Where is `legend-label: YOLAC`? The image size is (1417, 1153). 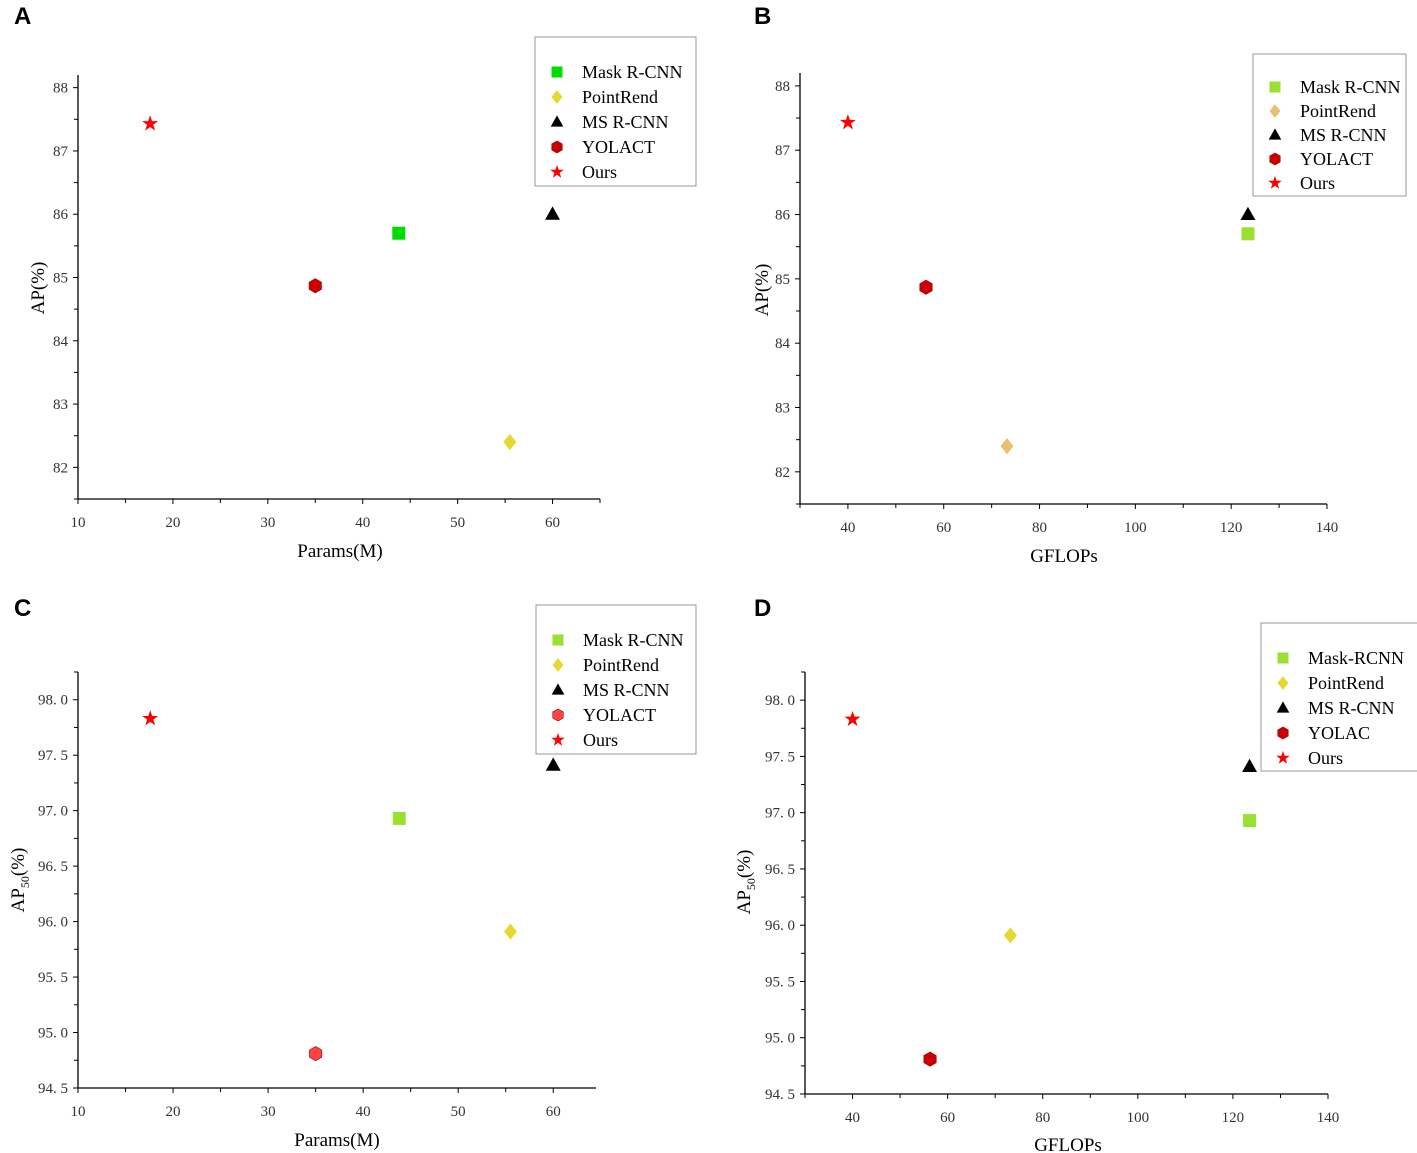
legend-label: YOLAC is located at coordinates (1339, 733).